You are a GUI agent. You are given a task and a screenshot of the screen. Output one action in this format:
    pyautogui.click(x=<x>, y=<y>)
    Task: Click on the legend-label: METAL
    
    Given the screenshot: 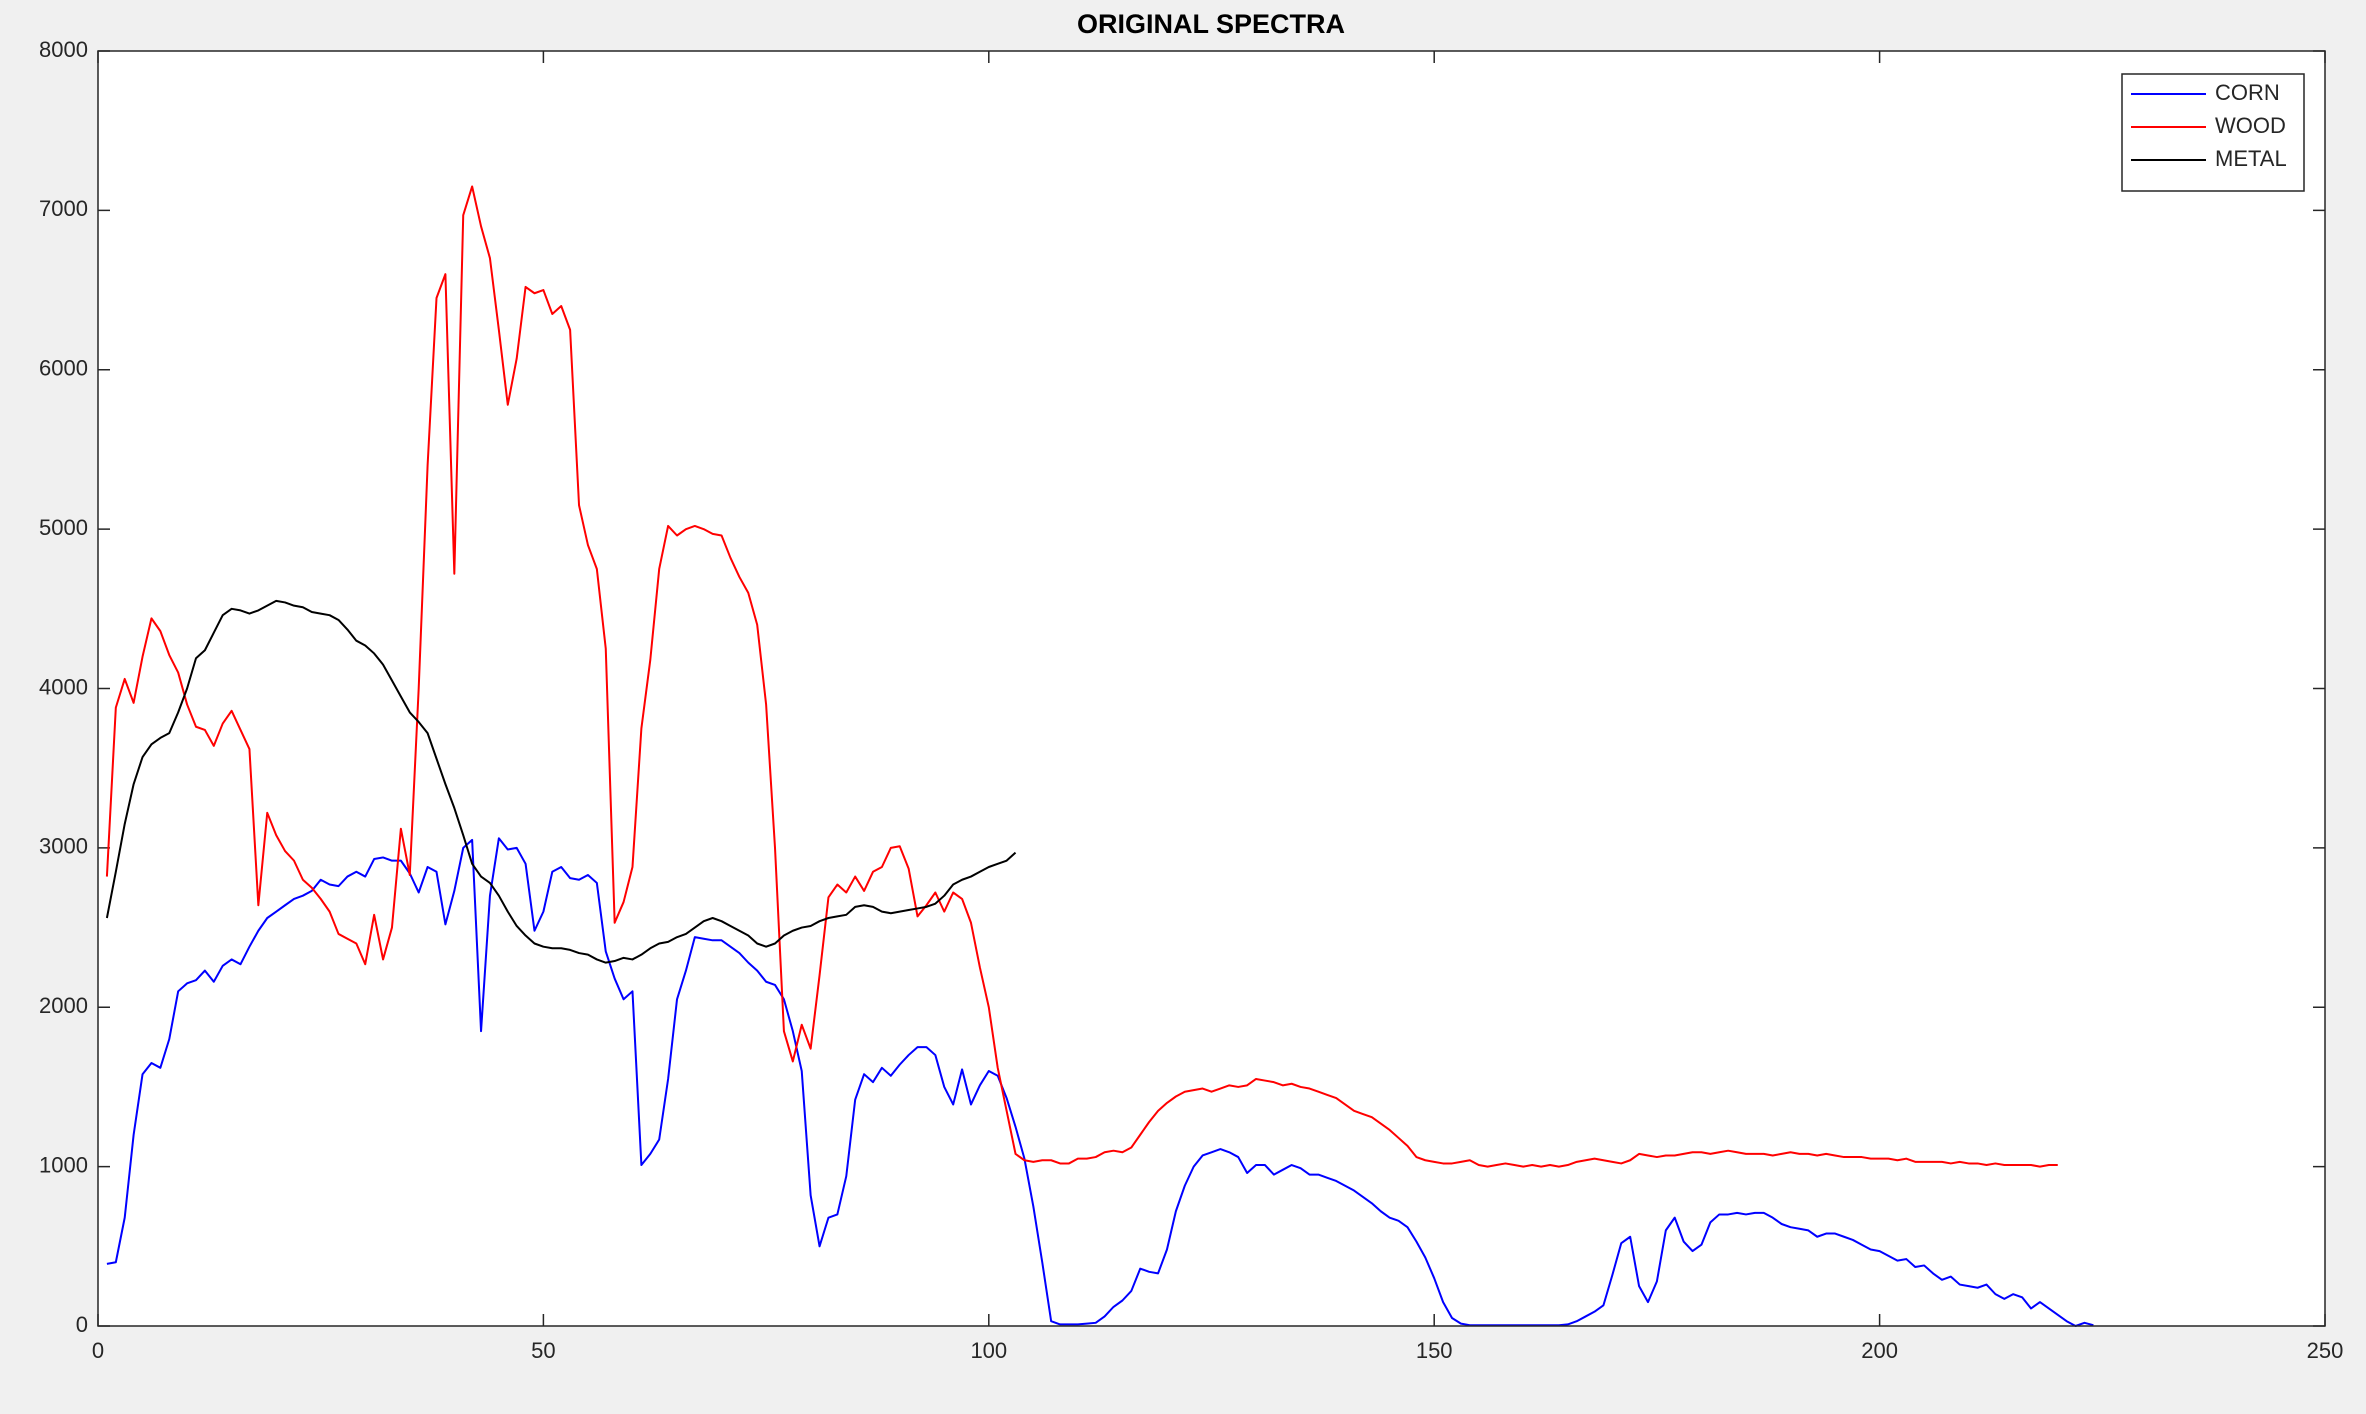 What is the action you would take?
    pyautogui.click(x=2251, y=158)
    